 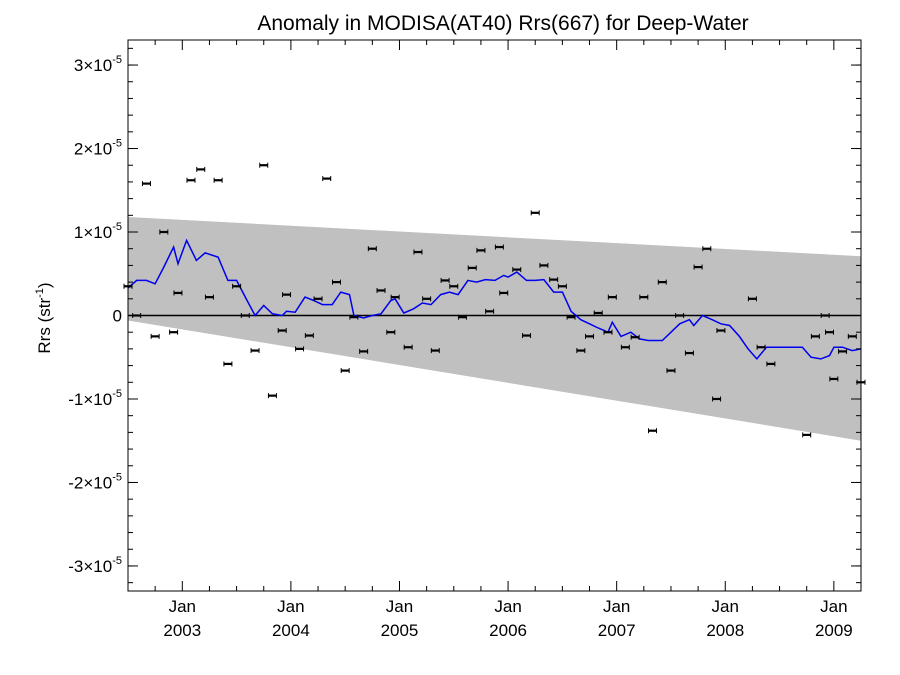 I want to click on trend-line, so click(x=494, y=299).